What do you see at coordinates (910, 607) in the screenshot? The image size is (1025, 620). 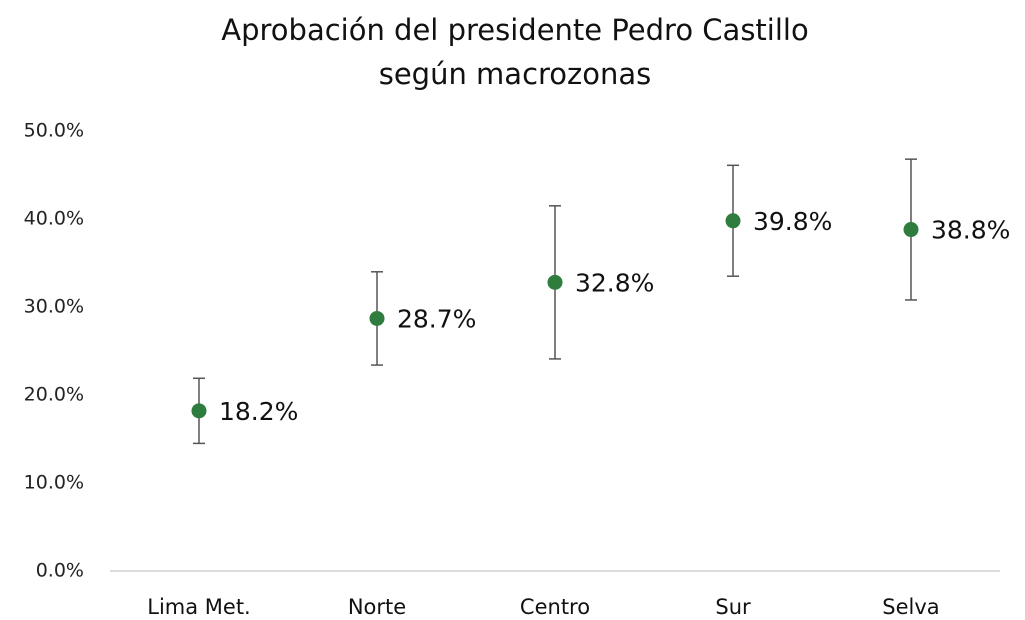 I see `x-tick-label: Selva` at bounding box center [910, 607].